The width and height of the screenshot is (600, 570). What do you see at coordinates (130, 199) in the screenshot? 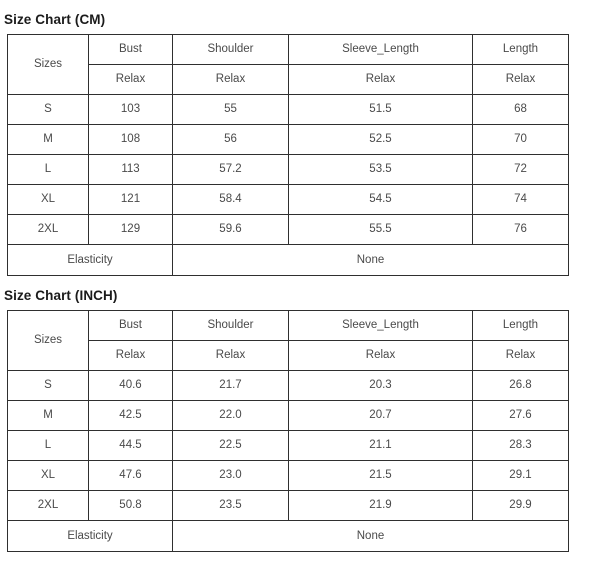
I see `cell-bust: 121` at bounding box center [130, 199].